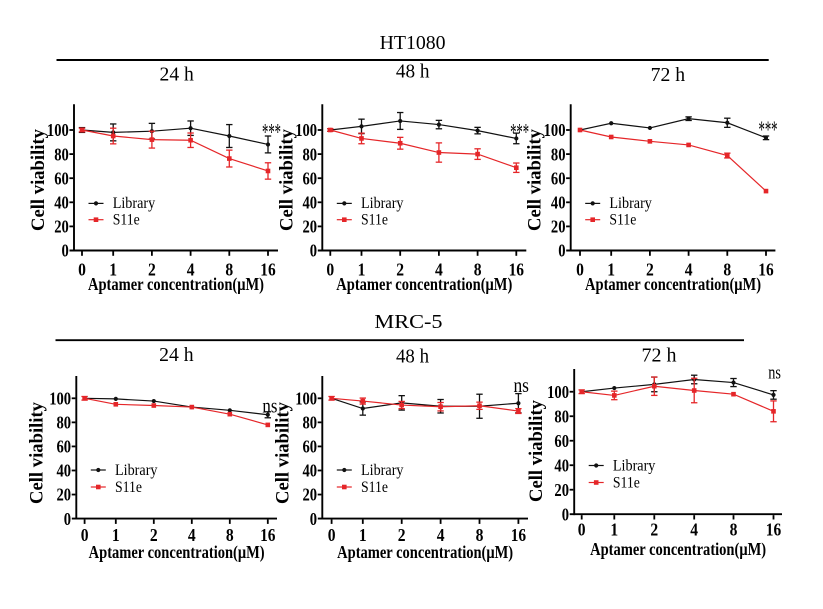  Describe the element at coordinates (408, 322) in the screenshot. I see `svg-text: MRC-5` at that location.